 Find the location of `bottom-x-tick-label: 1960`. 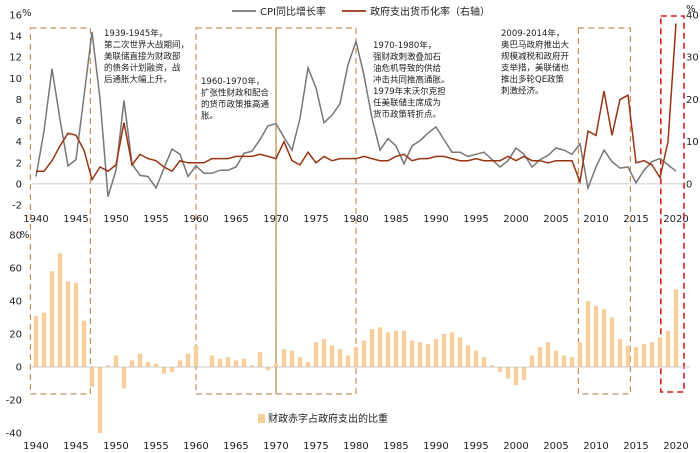

bottom-x-tick-label: 1960 is located at coordinates (195, 446).